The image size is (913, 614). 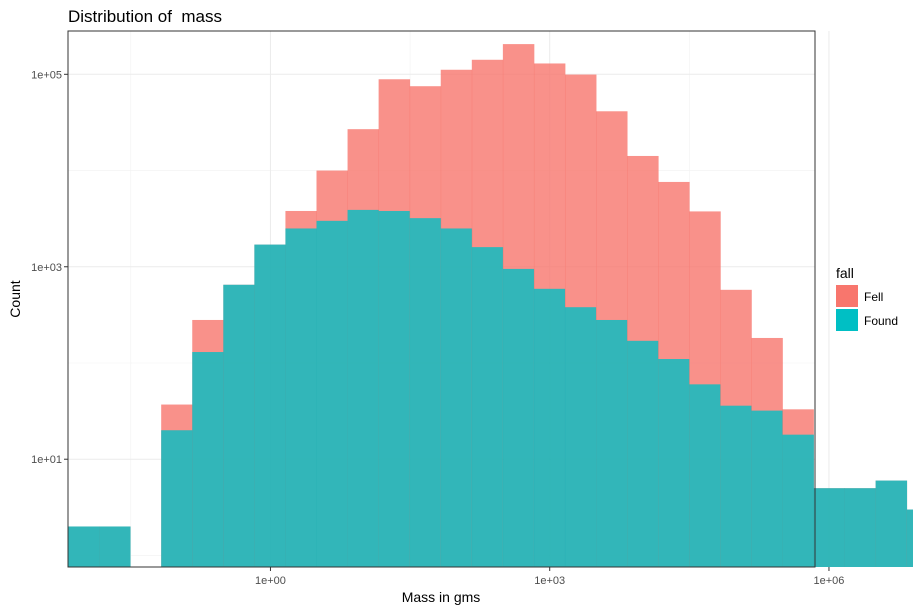 What do you see at coordinates (829, 581) in the screenshot?
I see `x-tick-label: 1e+06` at bounding box center [829, 581].